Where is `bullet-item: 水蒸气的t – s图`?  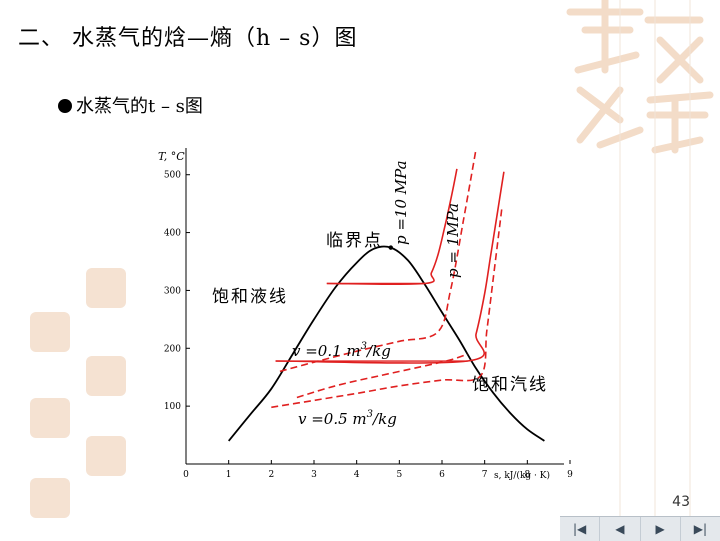
bullet-item: 水蒸气的t – s图 is located at coordinates (130, 105).